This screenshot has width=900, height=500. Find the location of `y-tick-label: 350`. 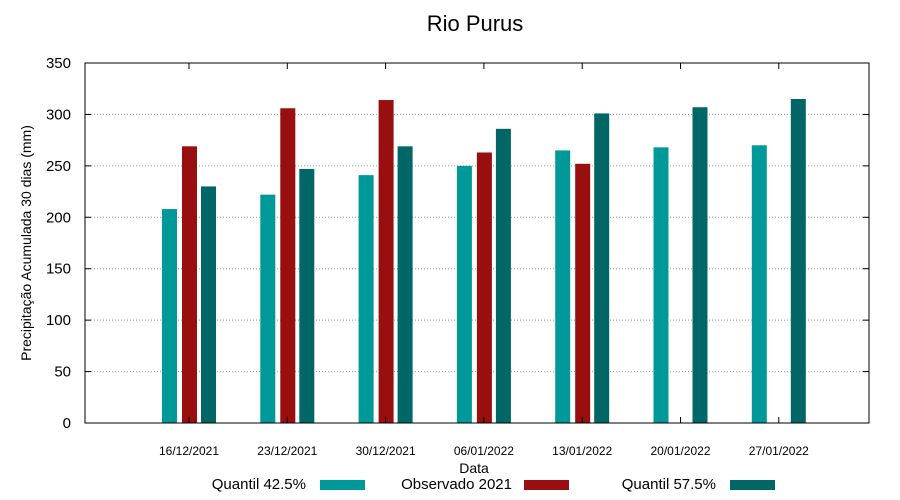

y-tick-label: 350 is located at coordinates (58, 63).